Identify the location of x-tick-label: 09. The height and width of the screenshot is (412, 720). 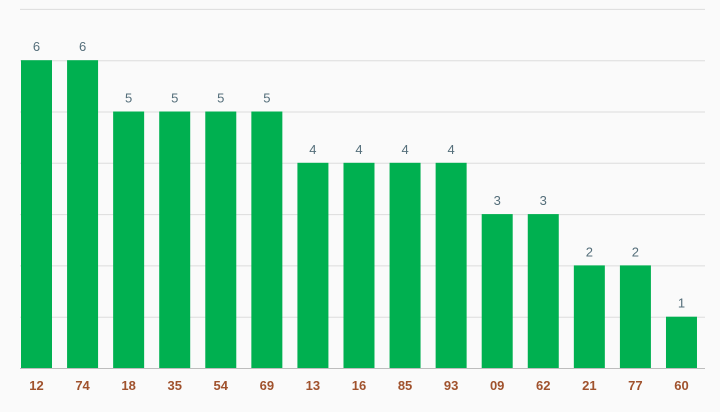
(497, 385).